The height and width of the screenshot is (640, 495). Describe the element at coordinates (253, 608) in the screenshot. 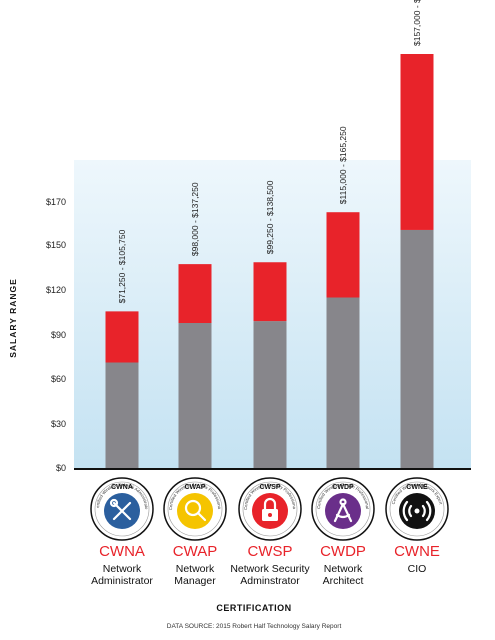

I see `x-axis-label: CERTIFICATION` at that location.